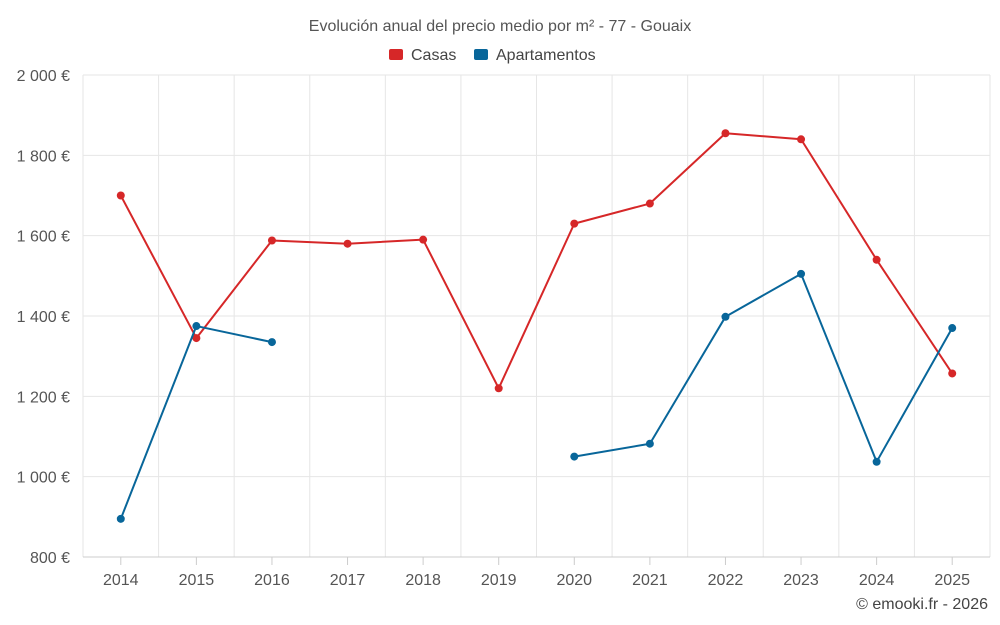  I want to click on y-tick-label: 1 600 €, so click(43, 237).